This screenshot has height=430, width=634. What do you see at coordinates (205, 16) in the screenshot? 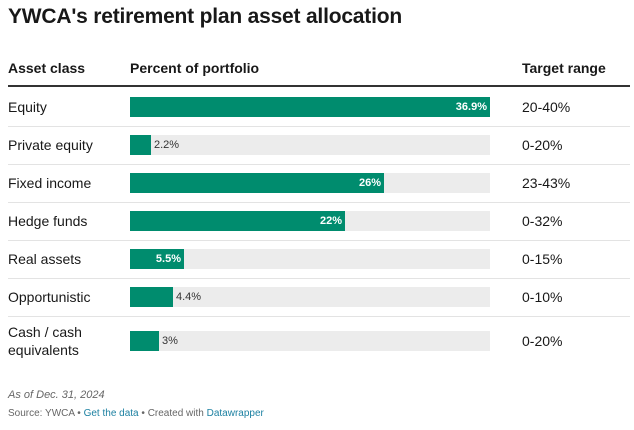
I see `chart-title: YWCA's retirement plan asset allocation` at bounding box center [205, 16].